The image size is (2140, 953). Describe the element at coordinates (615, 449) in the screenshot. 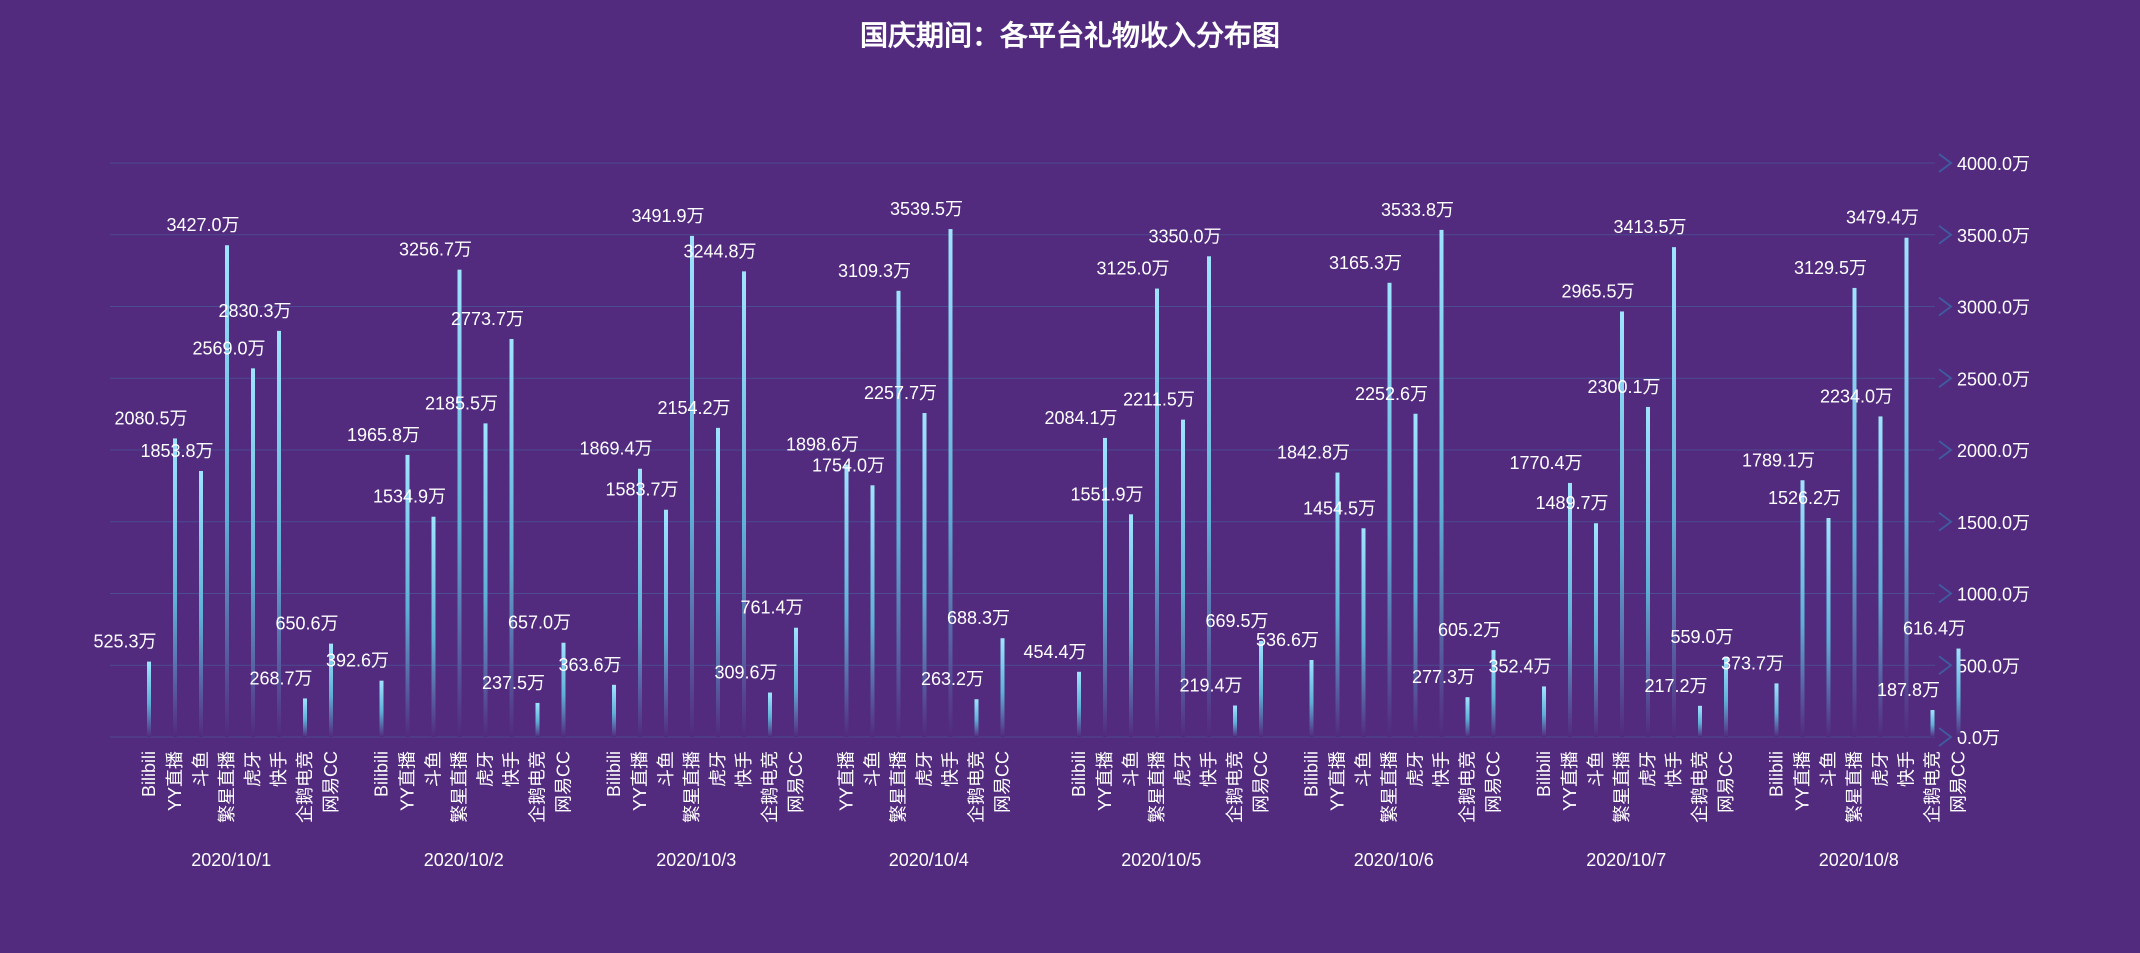

I see `bar-value-label: 1869.4万` at that location.